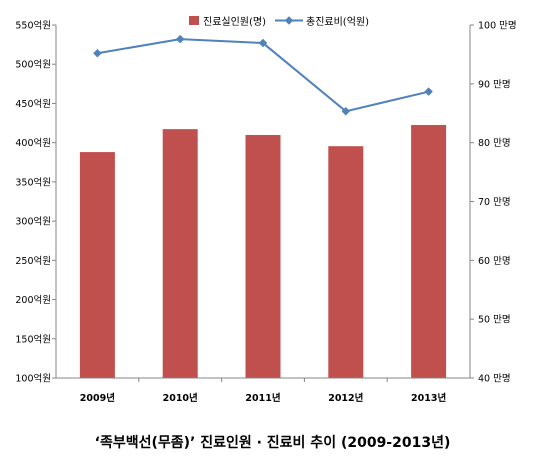 This screenshot has width=545, height=461. Describe the element at coordinates (33, 65) in the screenshot. I see `y-left-tick-8: 500억원` at that location.